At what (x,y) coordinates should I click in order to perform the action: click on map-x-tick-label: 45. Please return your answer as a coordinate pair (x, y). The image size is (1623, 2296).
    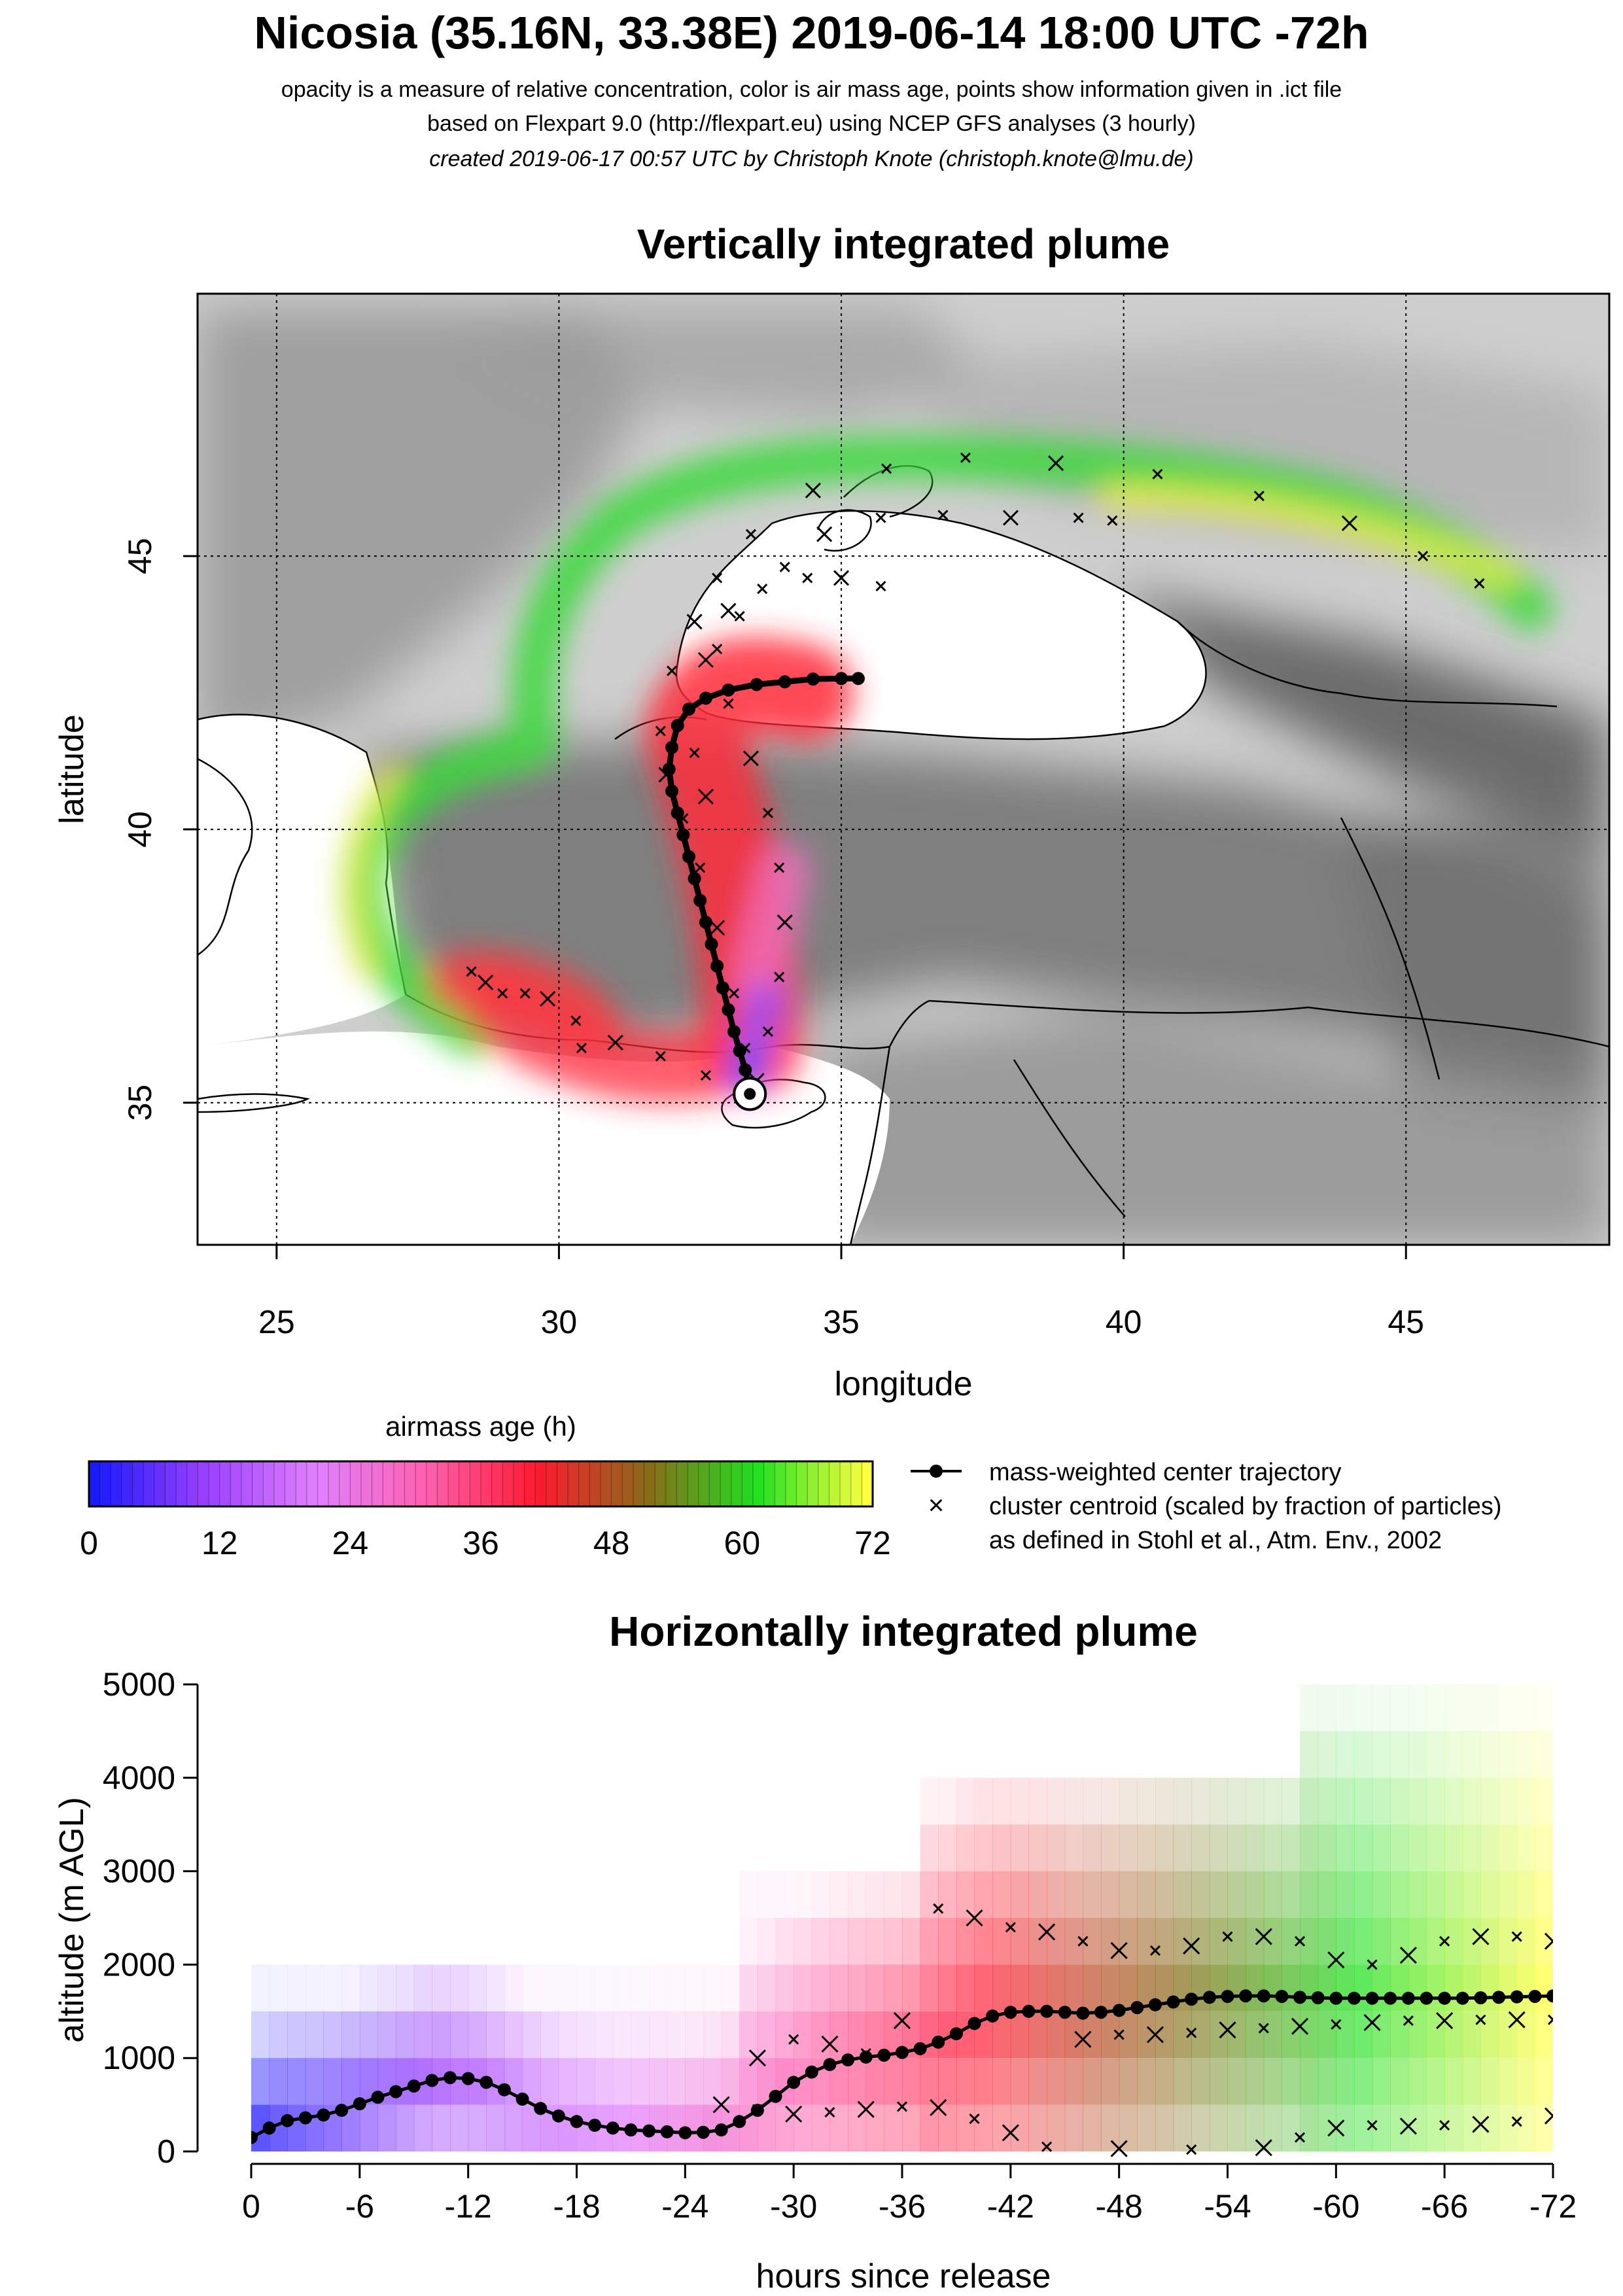
    Looking at the image, I should click on (1406, 1322).